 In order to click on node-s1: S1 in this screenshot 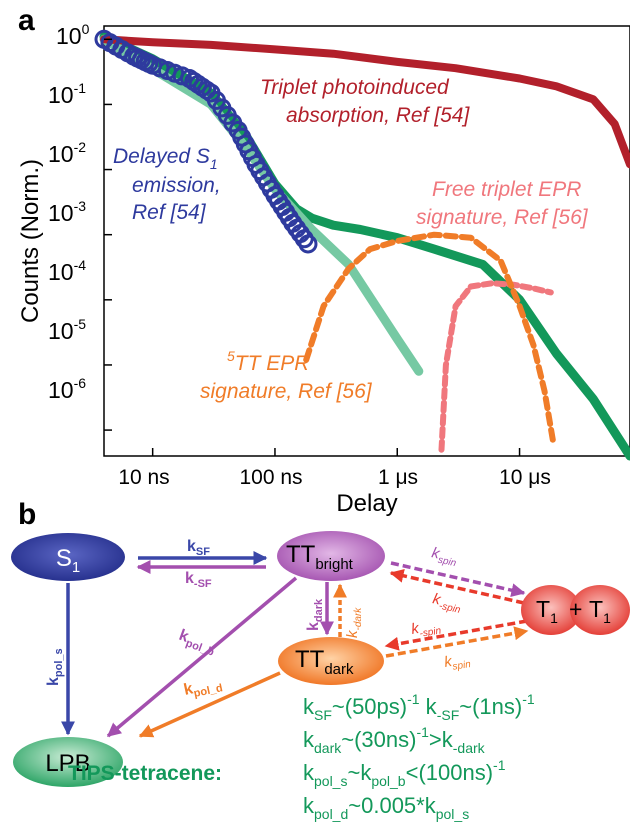, I will do `click(68, 557)`.